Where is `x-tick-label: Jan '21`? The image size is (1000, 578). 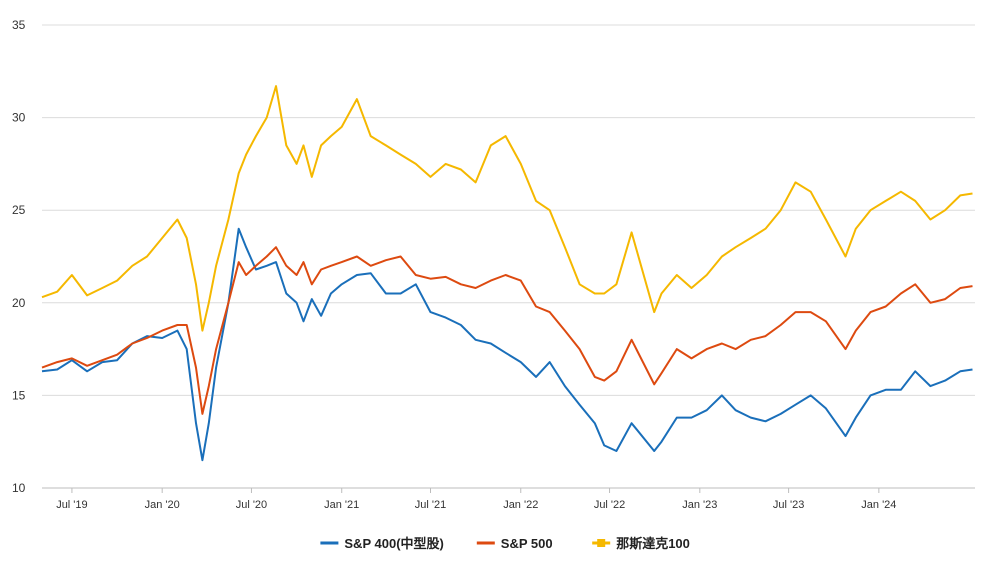
x-tick-label: Jan '21 is located at coordinates (341, 505).